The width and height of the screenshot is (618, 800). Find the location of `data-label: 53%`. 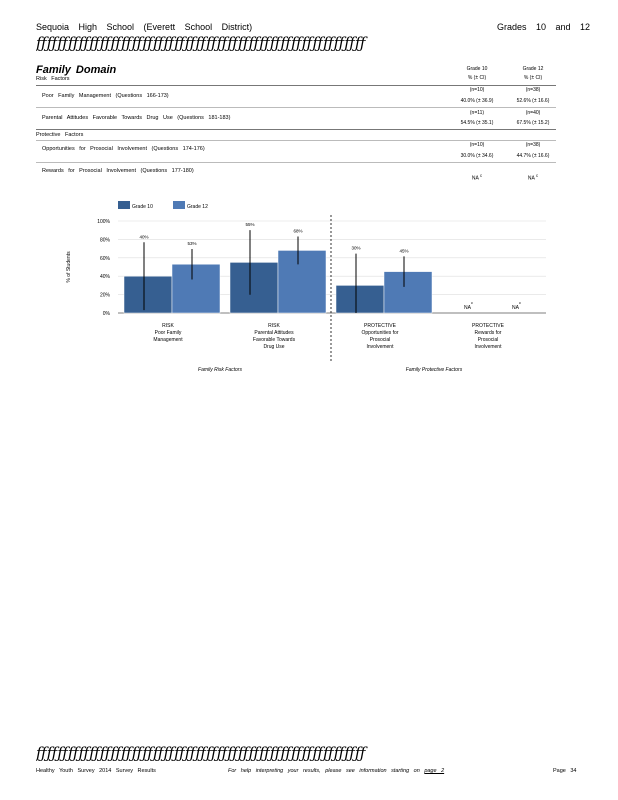

data-label: 53% is located at coordinates (191, 243).